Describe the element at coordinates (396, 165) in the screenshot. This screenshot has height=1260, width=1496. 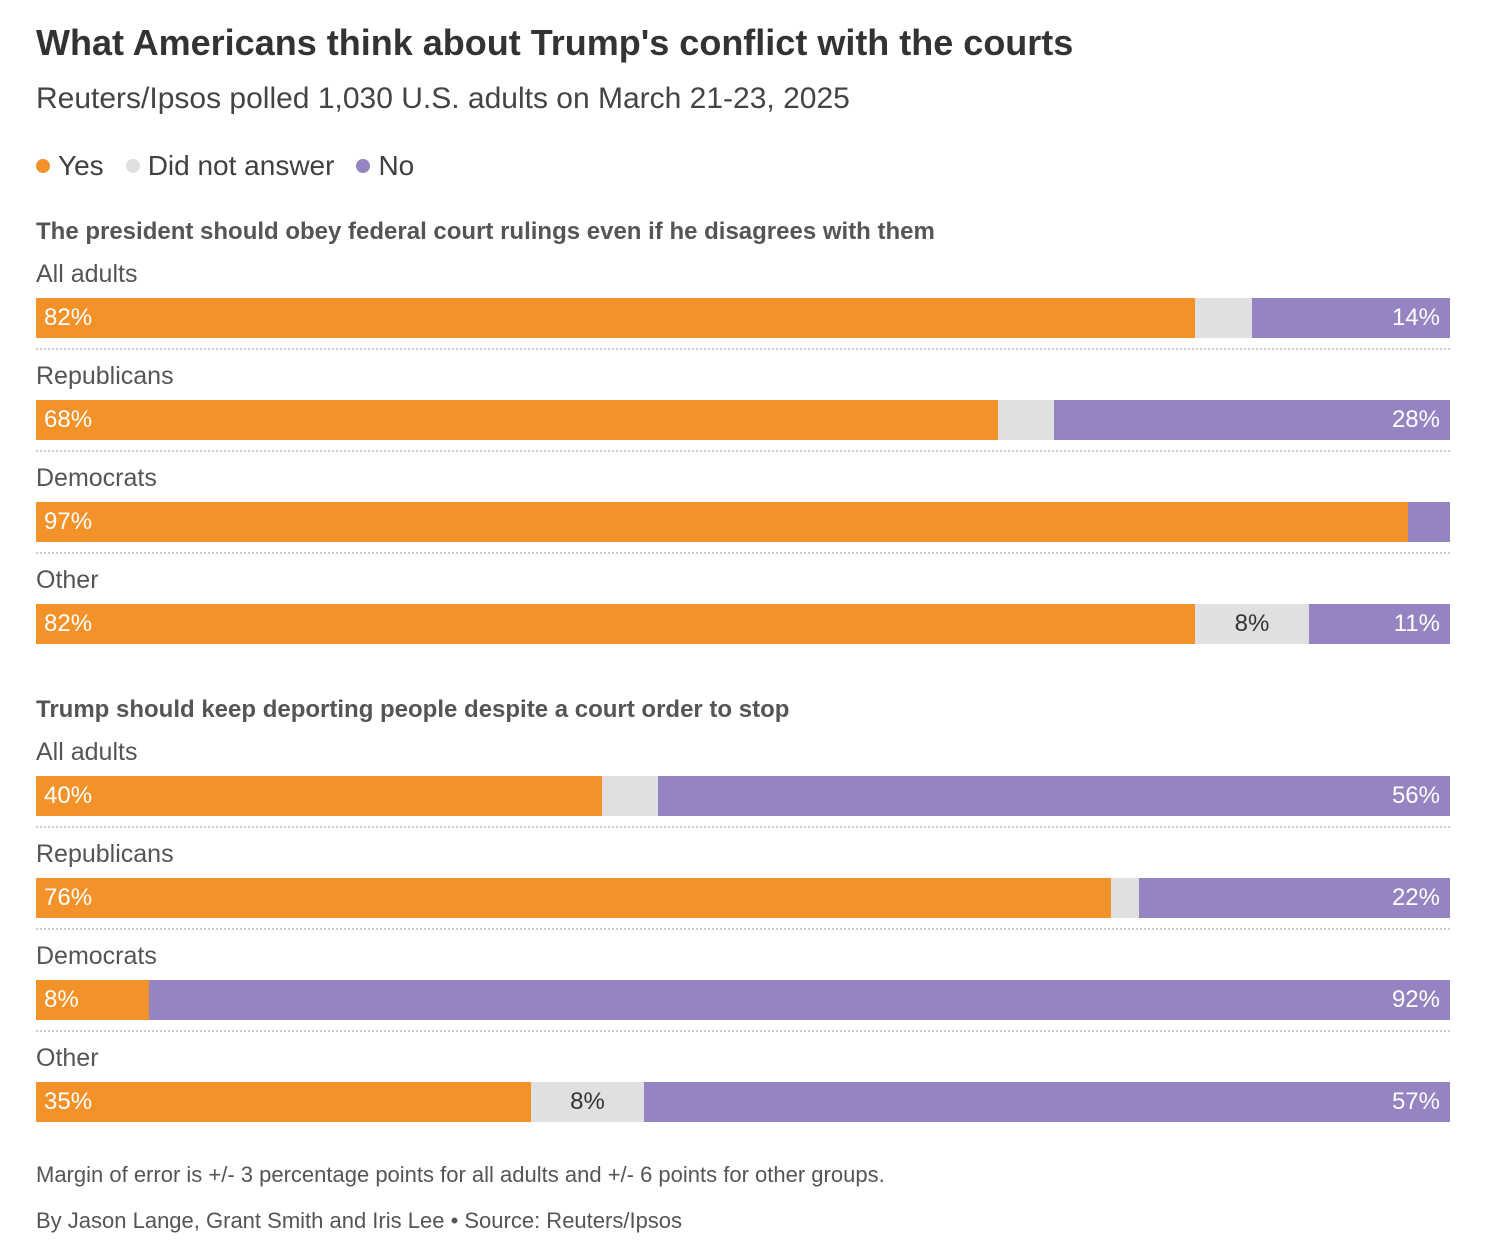
I see `legend-label-no: No` at that location.